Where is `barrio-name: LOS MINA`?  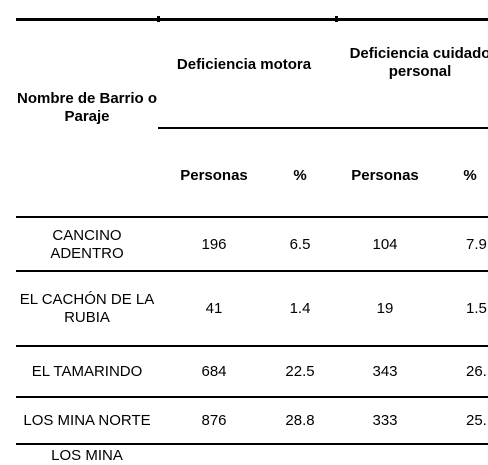 barrio-name: LOS MINA is located at coordinates (87, 455).